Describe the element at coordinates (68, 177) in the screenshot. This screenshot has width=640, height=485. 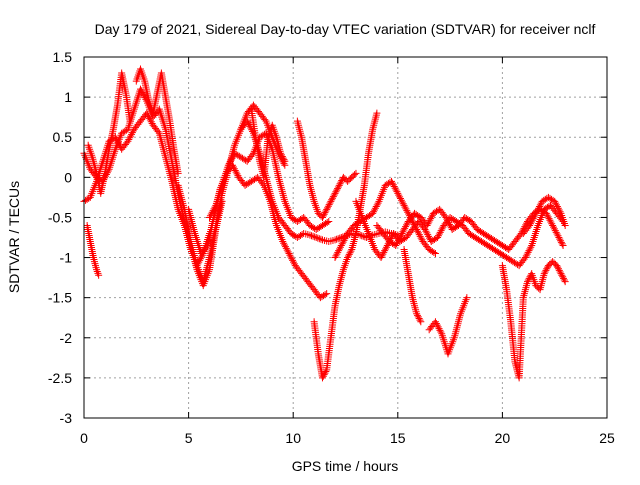
I see `y-tick-label: 0` at that location.